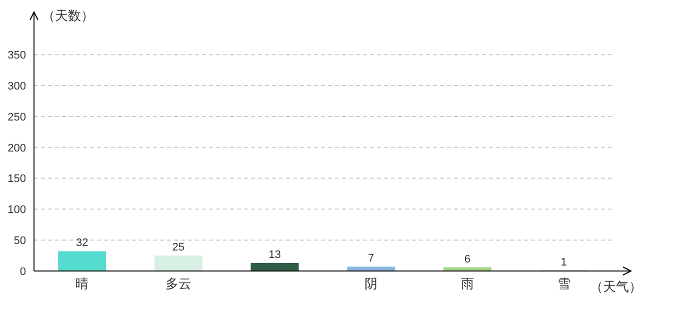 The height and width of the screenshot is (320, 680). I want to click on x-tick-label: 阴, so click(371, 284).